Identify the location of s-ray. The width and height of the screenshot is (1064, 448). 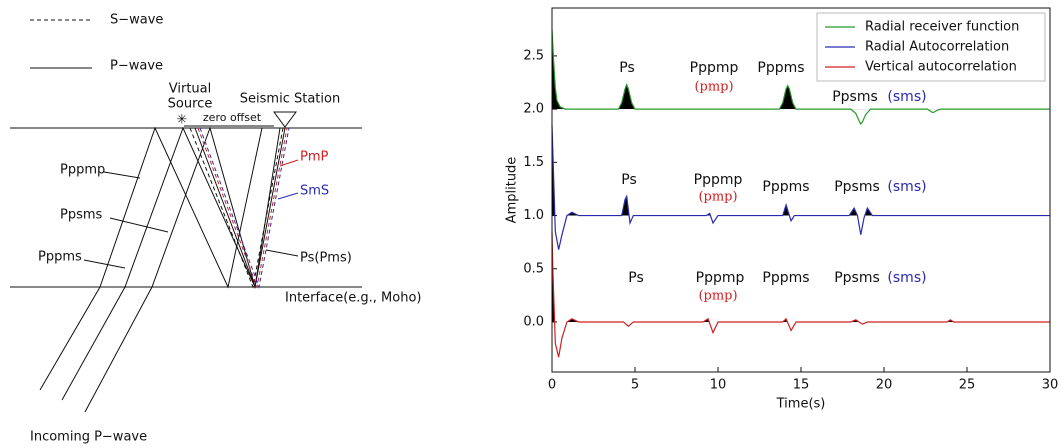
(236, 208).